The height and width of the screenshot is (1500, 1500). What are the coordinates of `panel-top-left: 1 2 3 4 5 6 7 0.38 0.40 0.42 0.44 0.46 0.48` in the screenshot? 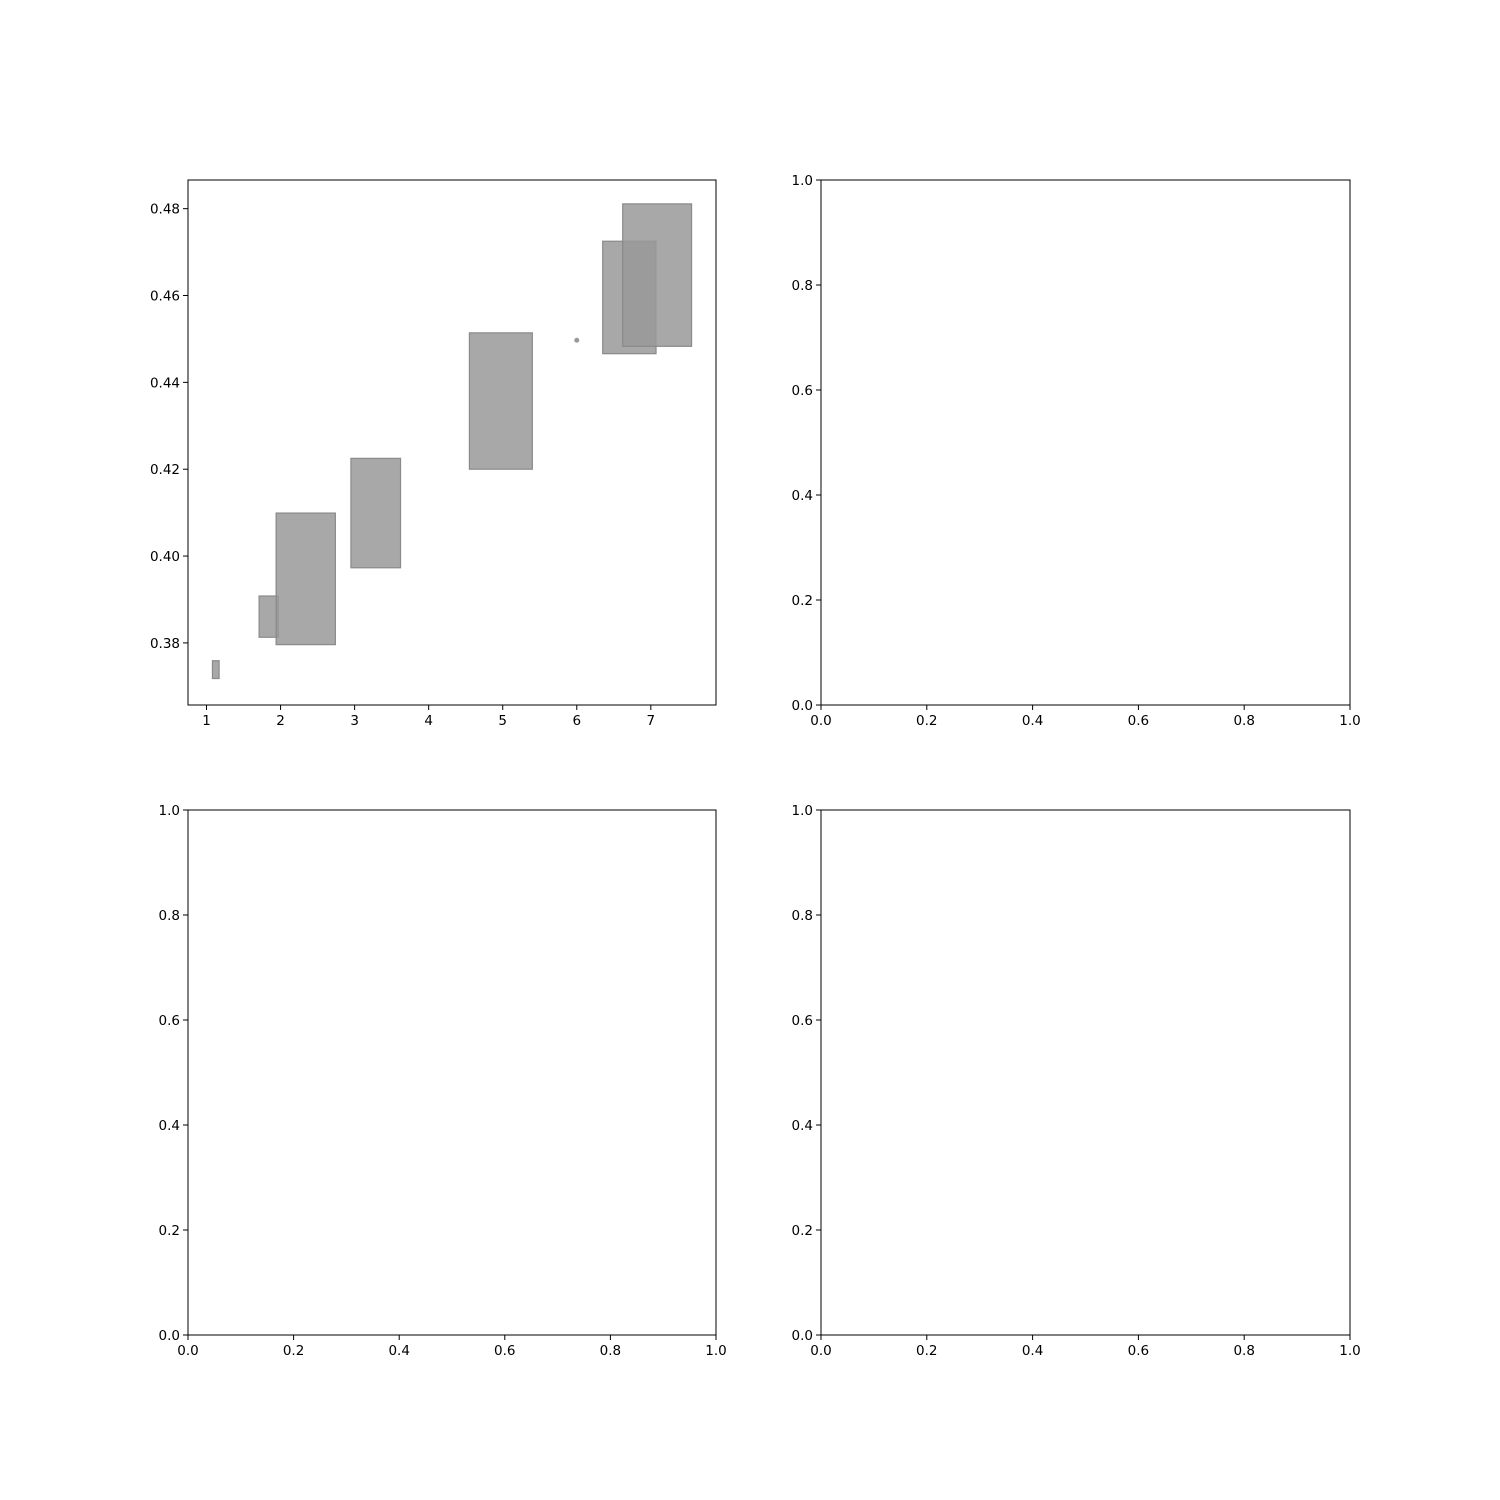 It's located at (433, 454).